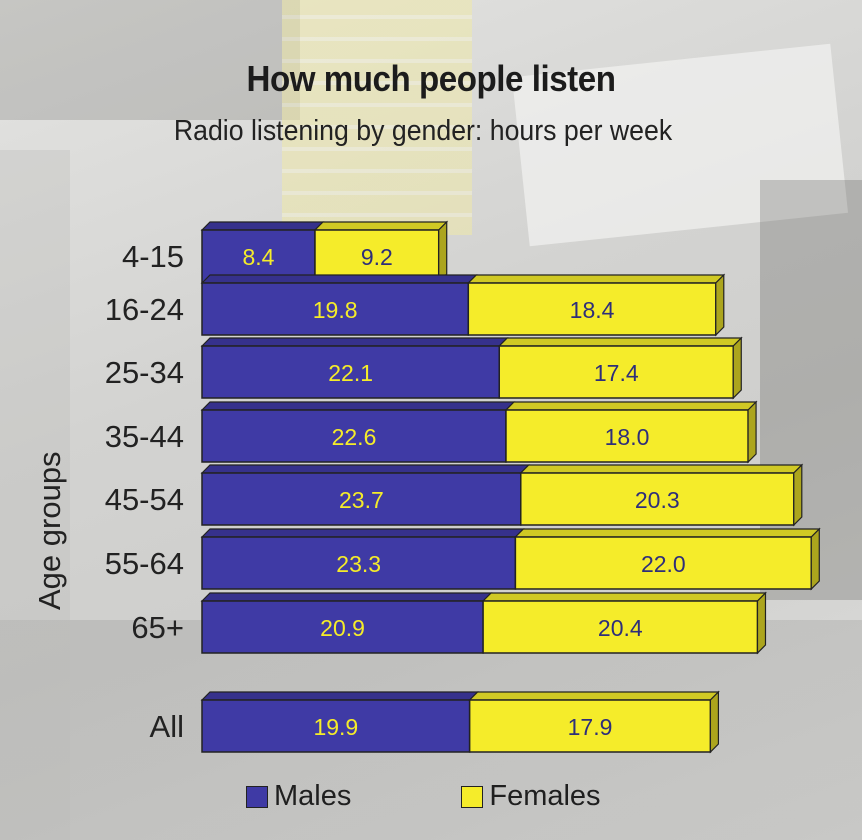 The width and height of the screenshot is (862, 840). Describe the element at coordinates (761, 623) in the screenshot. I see `bar-side-females-65plus` at that location.